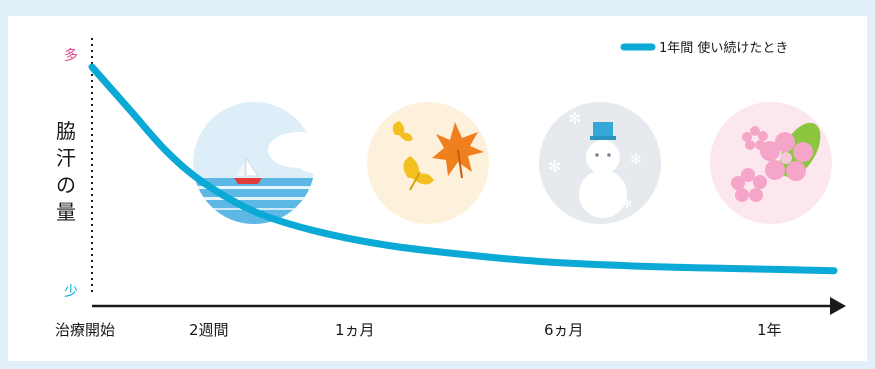  I want to click on legend: 1年間 使い続けたとき, so click(704, 48).